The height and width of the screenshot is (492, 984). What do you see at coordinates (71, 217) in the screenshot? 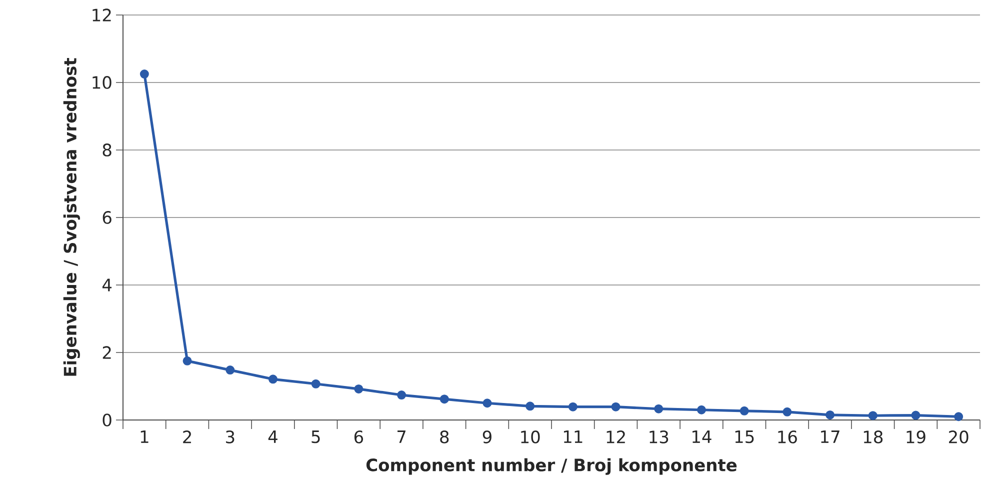
I see `y-axis-title: Eigenvalue / Svojstvena vrednost` at bounding box center [71, 217].